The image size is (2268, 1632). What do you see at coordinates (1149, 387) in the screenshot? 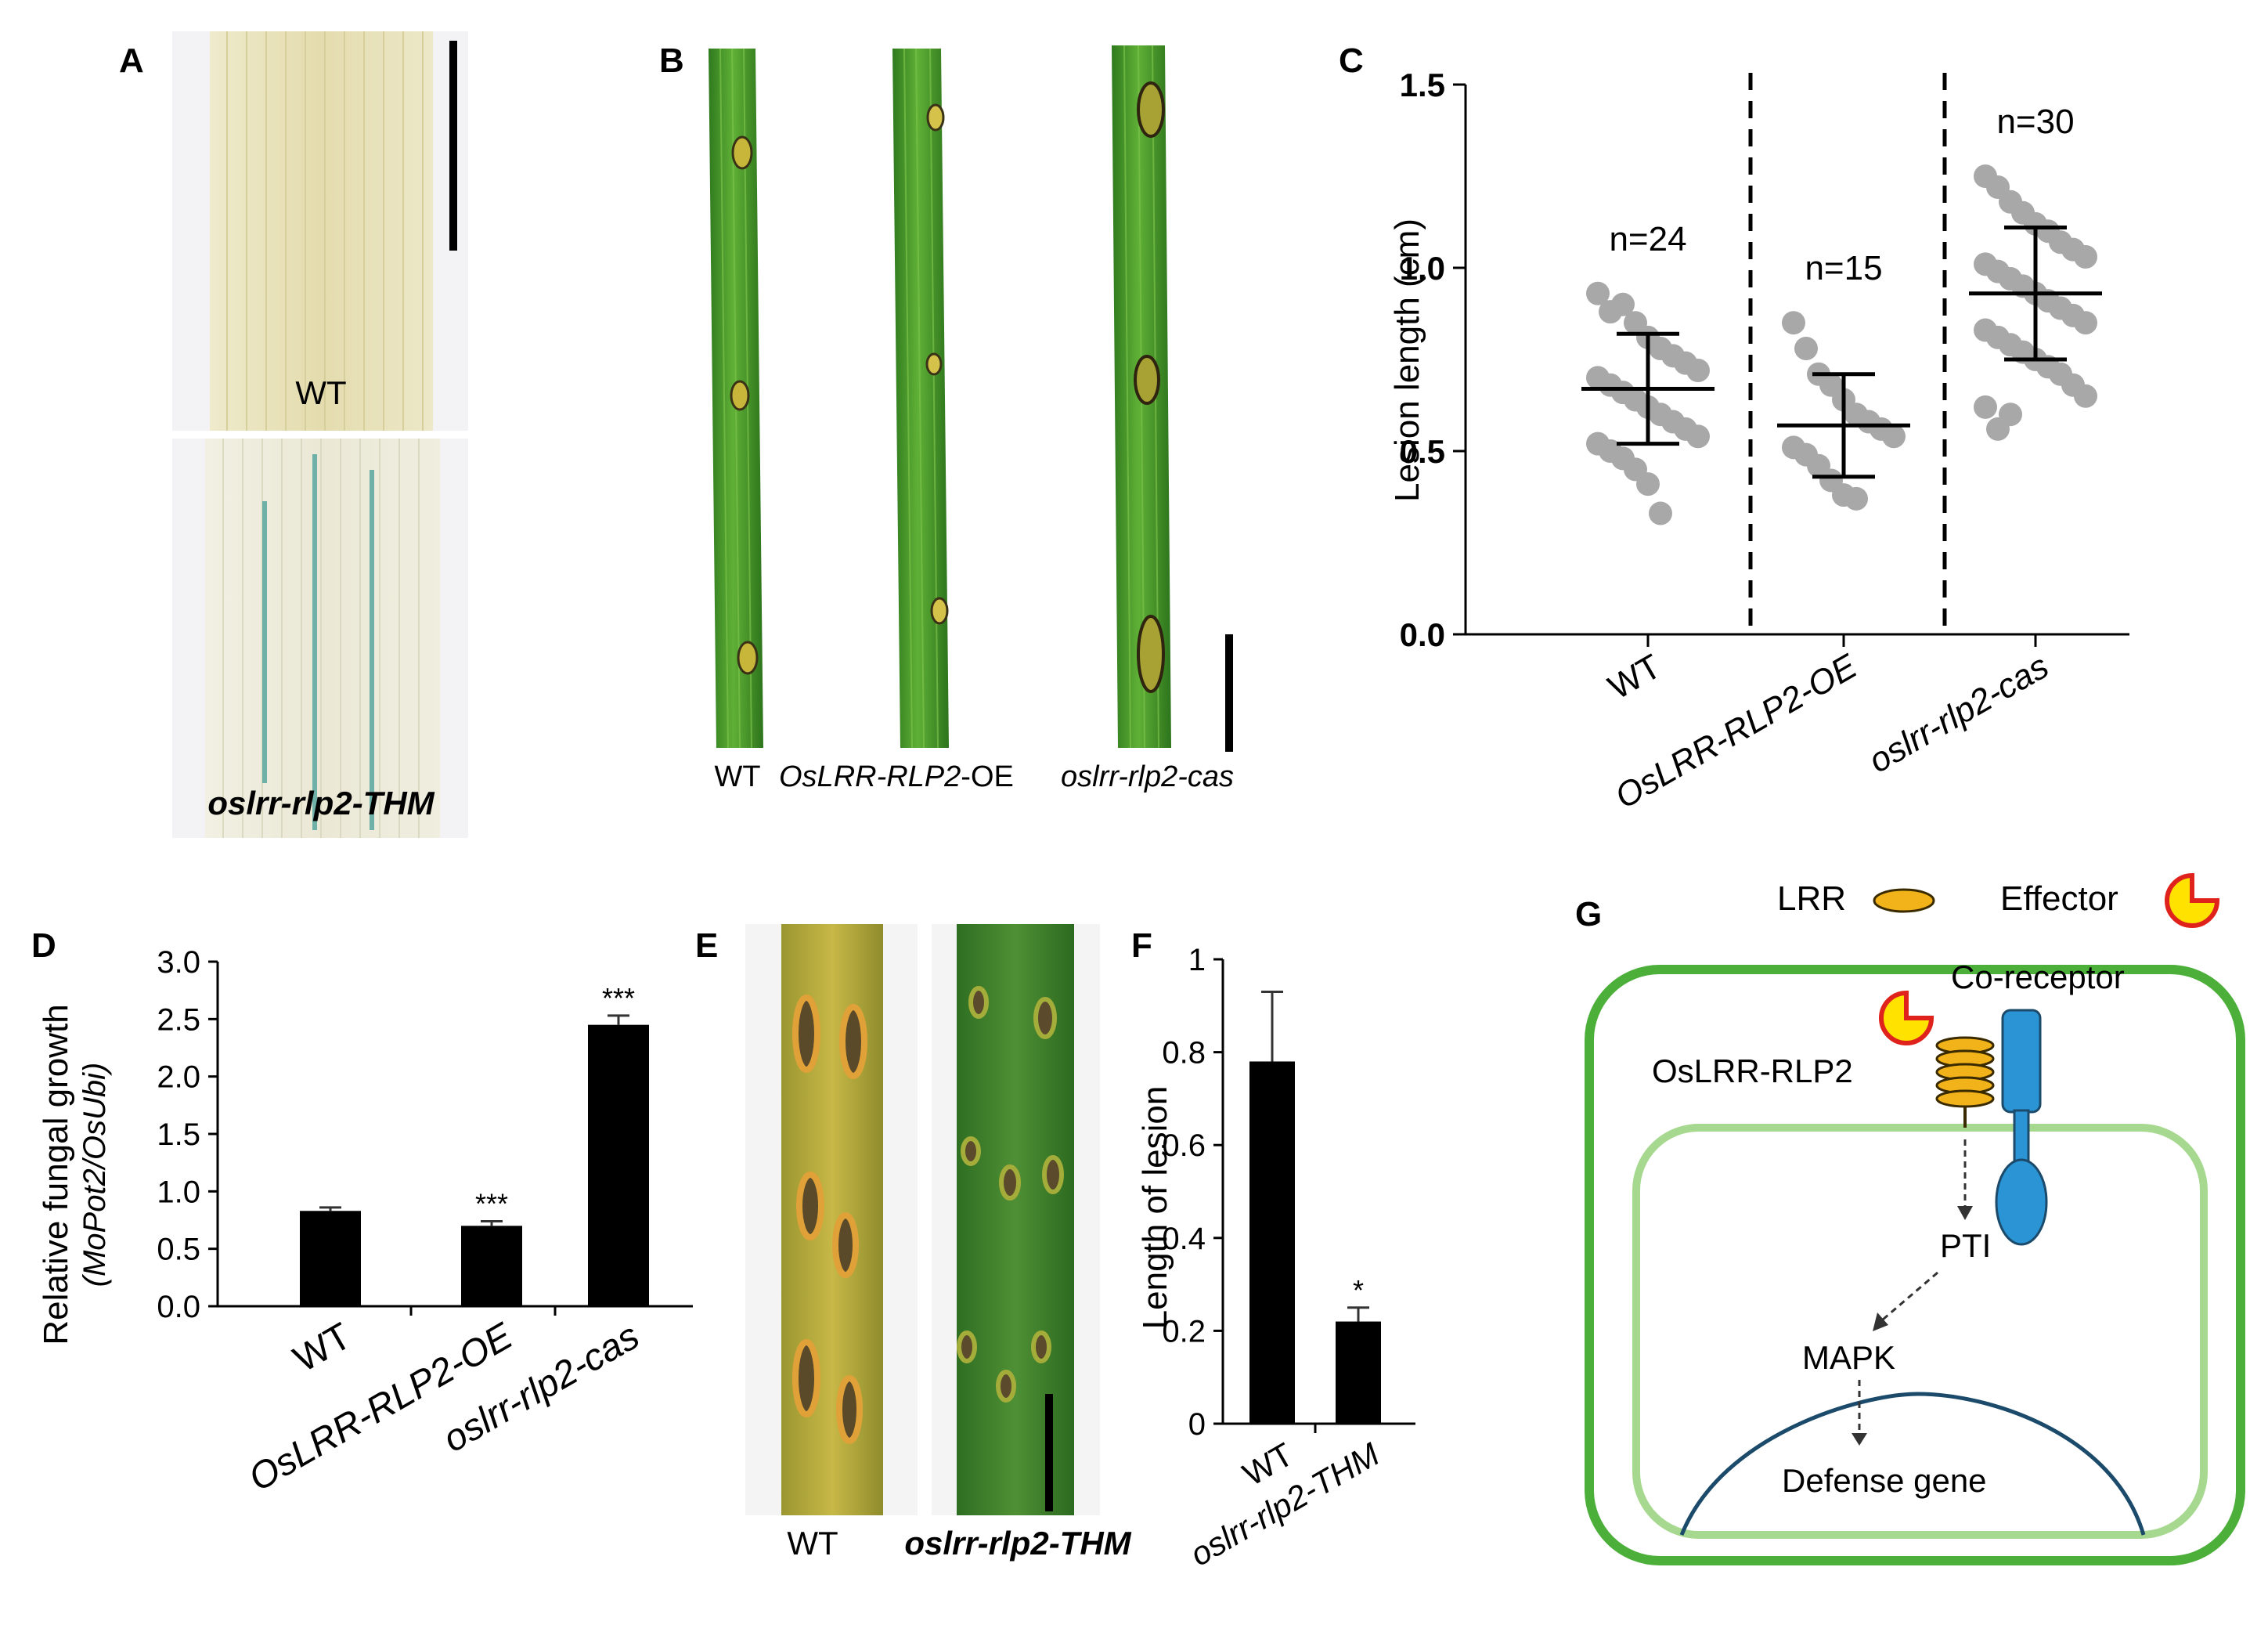
I see `lesions-b-cas` at bounding box center [1149, 387].